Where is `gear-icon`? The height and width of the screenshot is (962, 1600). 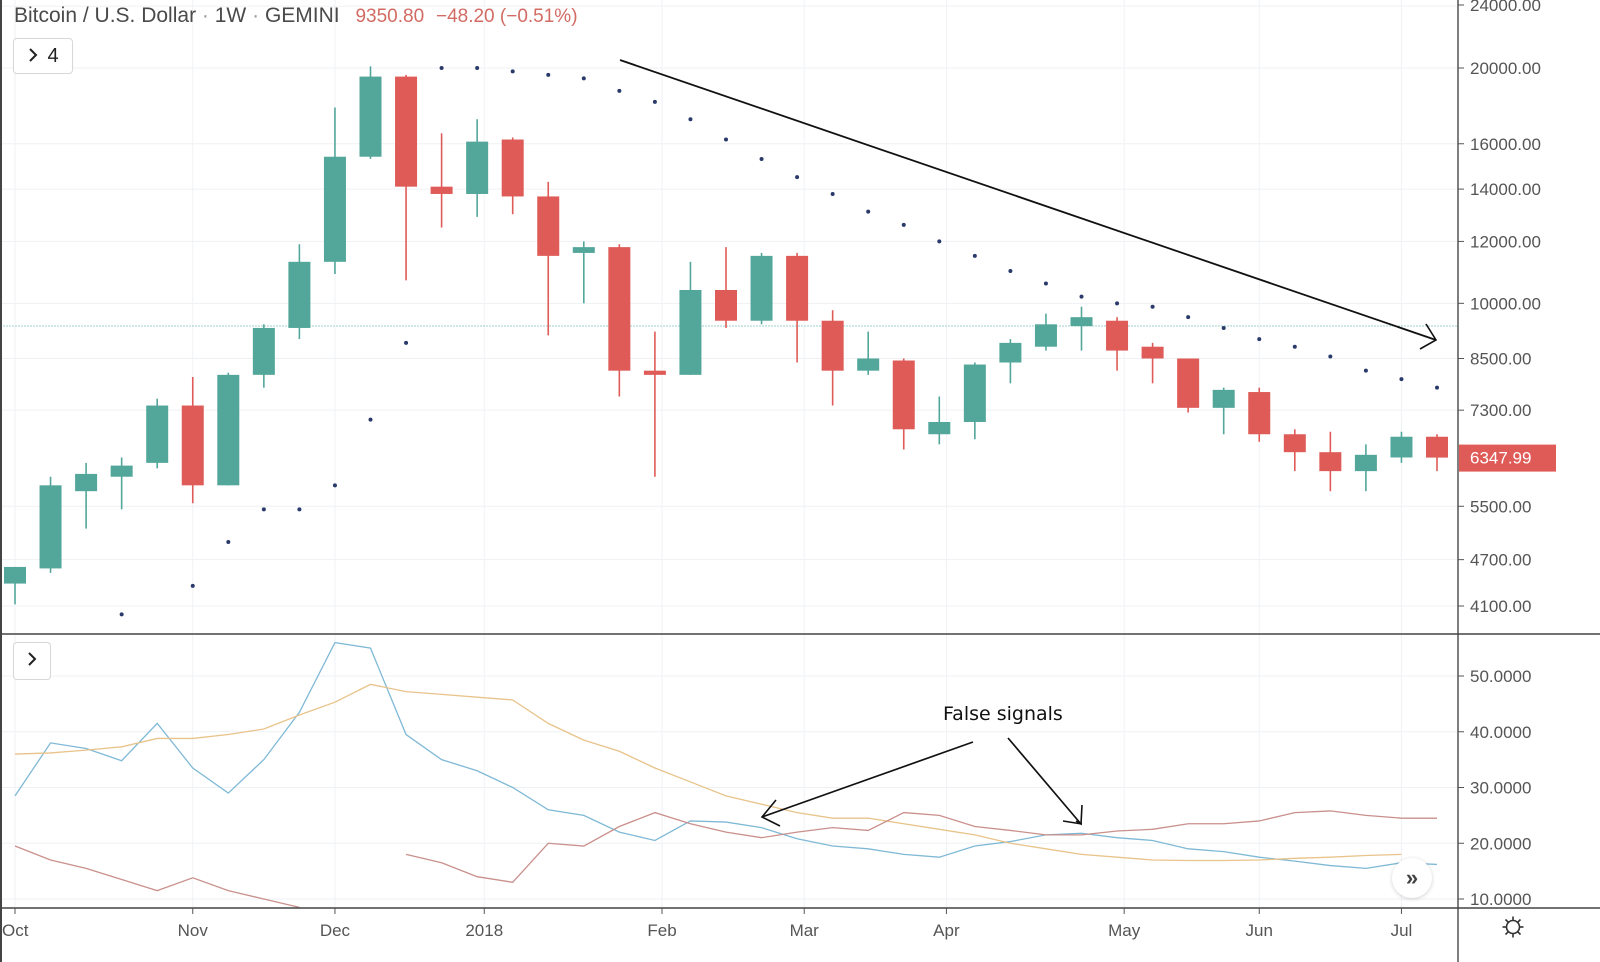
gear-icon is located at coordinates (1513, 929).